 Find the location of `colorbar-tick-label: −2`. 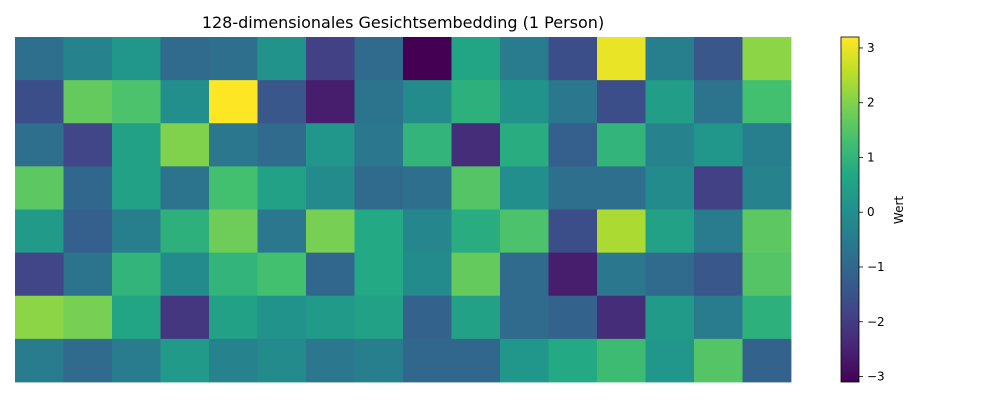

colorbar-tick-label: −2 is located at coordinates (876, 322).